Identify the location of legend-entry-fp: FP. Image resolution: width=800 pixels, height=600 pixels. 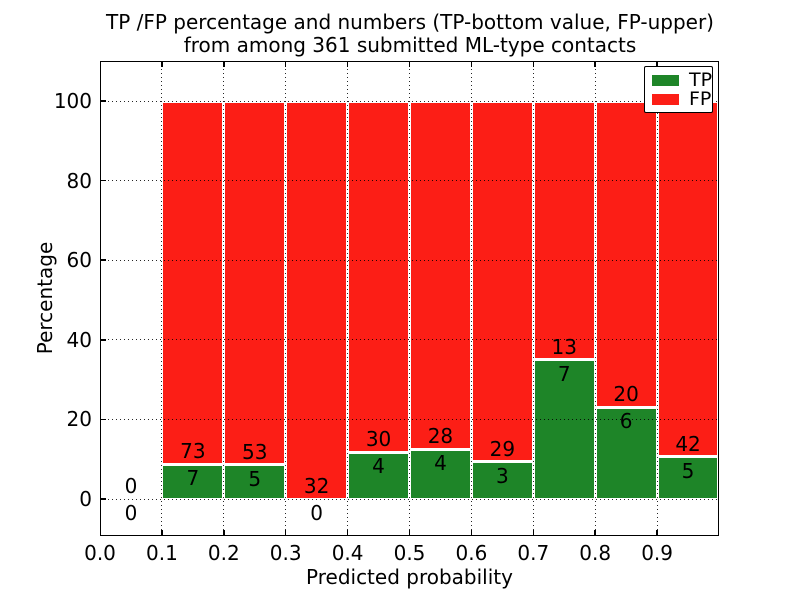
(682, 99).